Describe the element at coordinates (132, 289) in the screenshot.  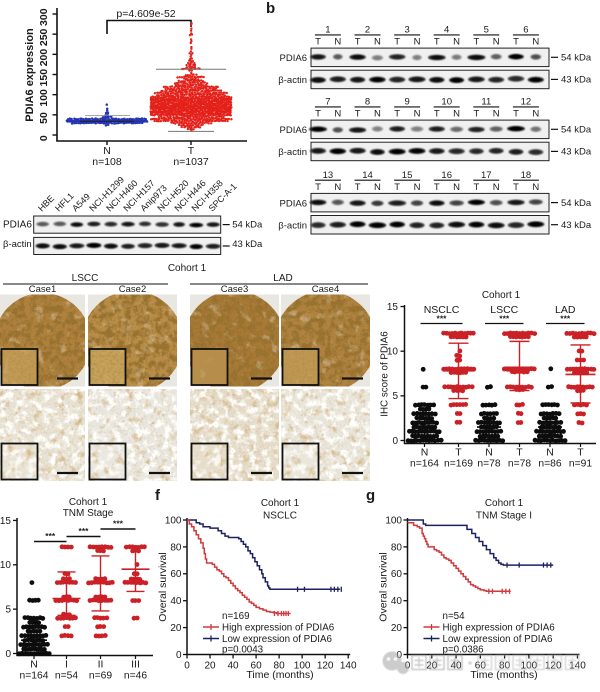
I see `svg-text: Case2` at that location.